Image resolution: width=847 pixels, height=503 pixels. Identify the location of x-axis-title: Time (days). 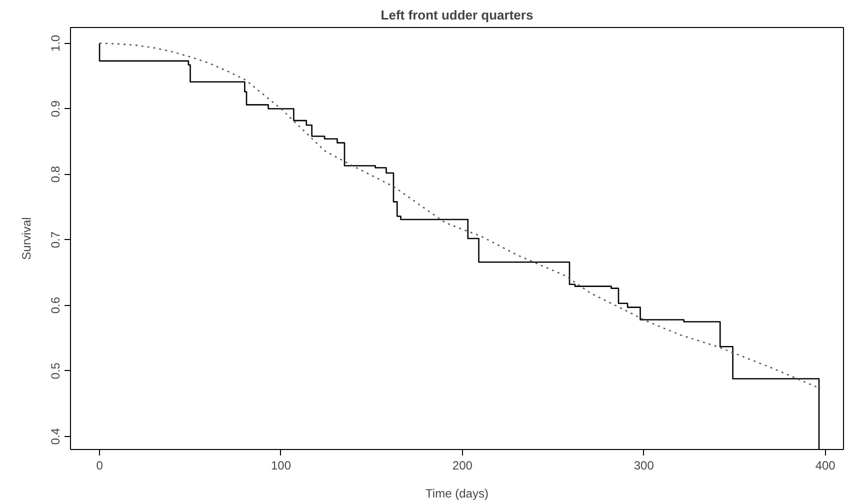
(457, 493).